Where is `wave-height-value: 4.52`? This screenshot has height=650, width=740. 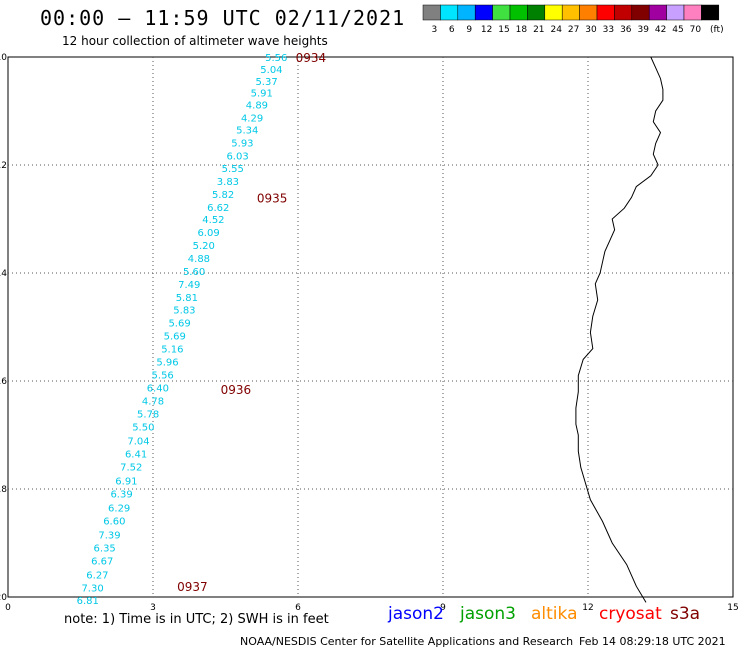 wave-height-value: 4.52 is located at coordinates (213, 220).